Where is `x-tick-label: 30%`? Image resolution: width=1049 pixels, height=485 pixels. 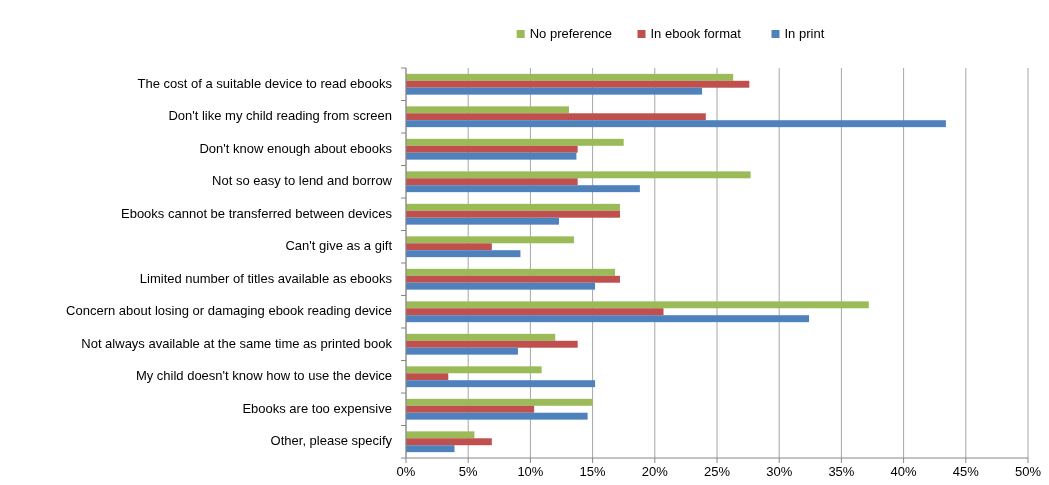 x-tick-label: 30% is located at coordinates (779, 471).